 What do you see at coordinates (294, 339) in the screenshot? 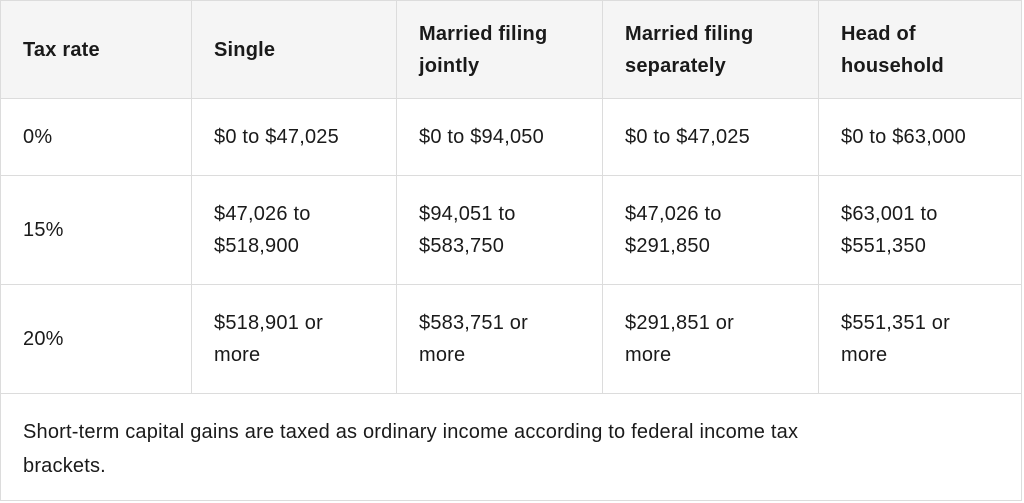
I see `bracket-cell-single: $518,901 or more` at bounding box center [294, 339].